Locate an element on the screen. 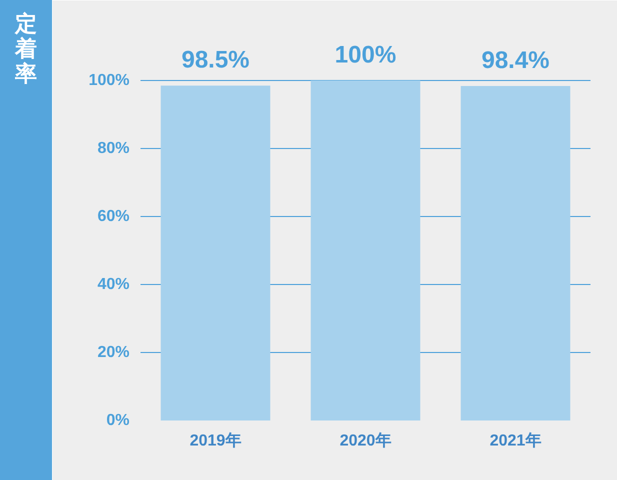  side-band: 定着率 is located at coordinates (26, 240).